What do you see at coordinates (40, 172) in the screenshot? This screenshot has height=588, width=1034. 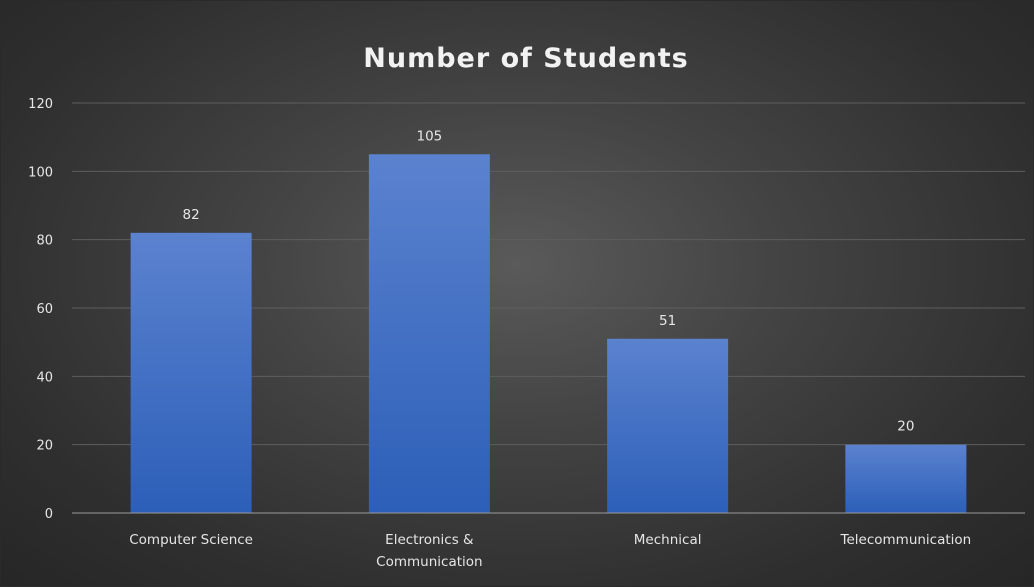 I see `y-tick-label: 100` at bounding box center [40, 172].